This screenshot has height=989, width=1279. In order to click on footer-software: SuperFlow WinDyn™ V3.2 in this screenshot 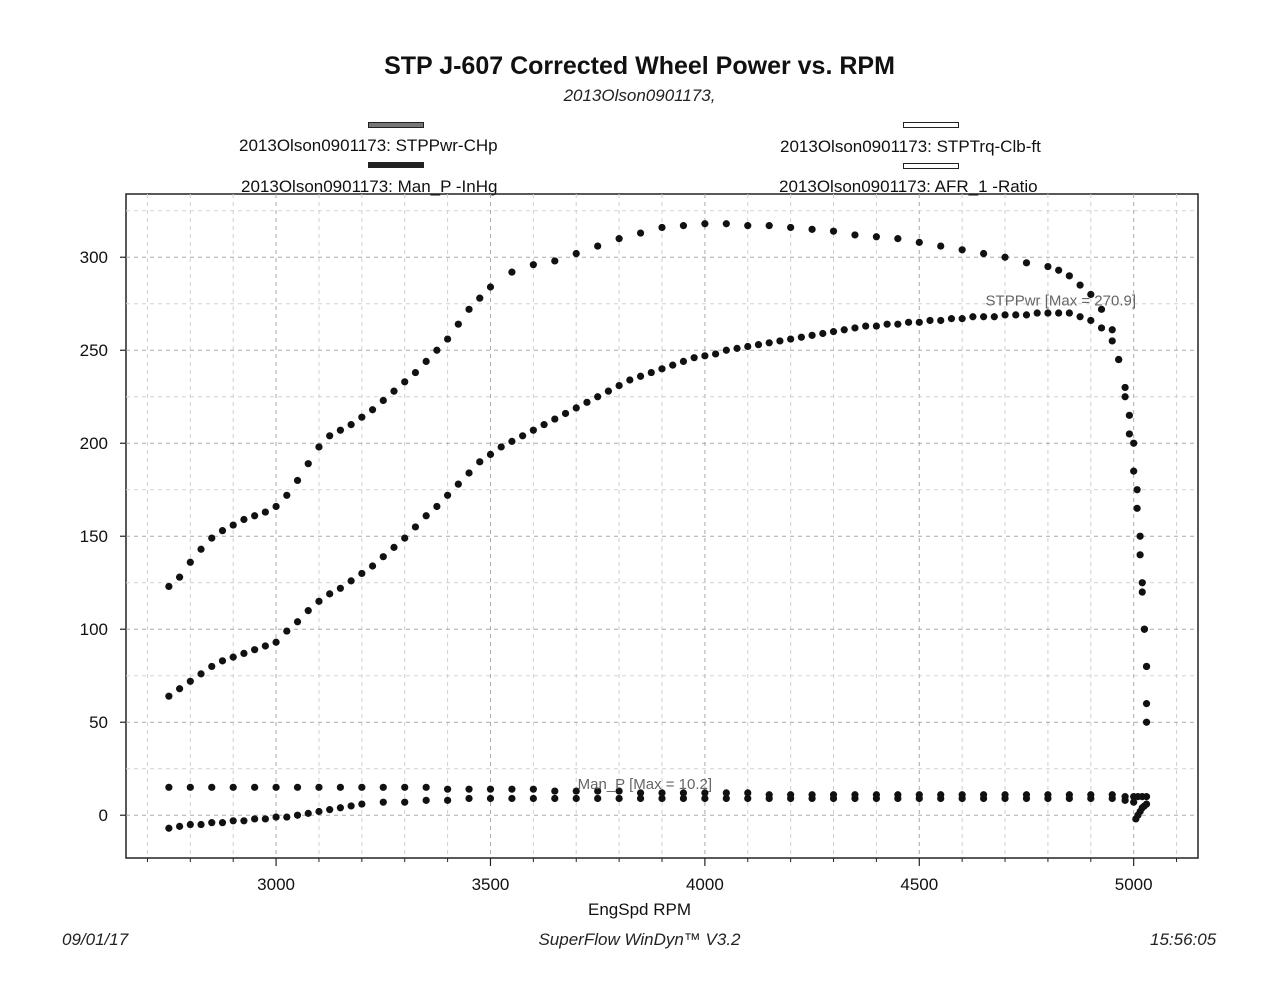, I will do `click(639, 939)`.